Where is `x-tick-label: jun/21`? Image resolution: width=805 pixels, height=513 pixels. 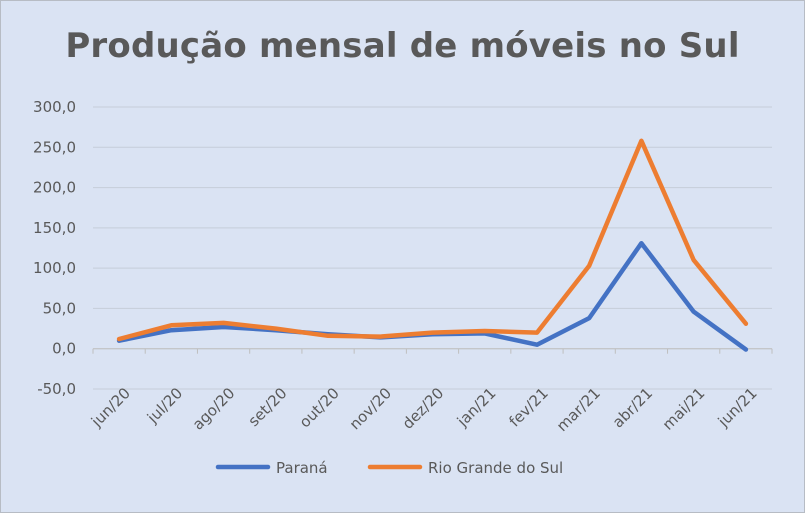 x-tick-label: jun/21 is located at coordinates (737, 407).